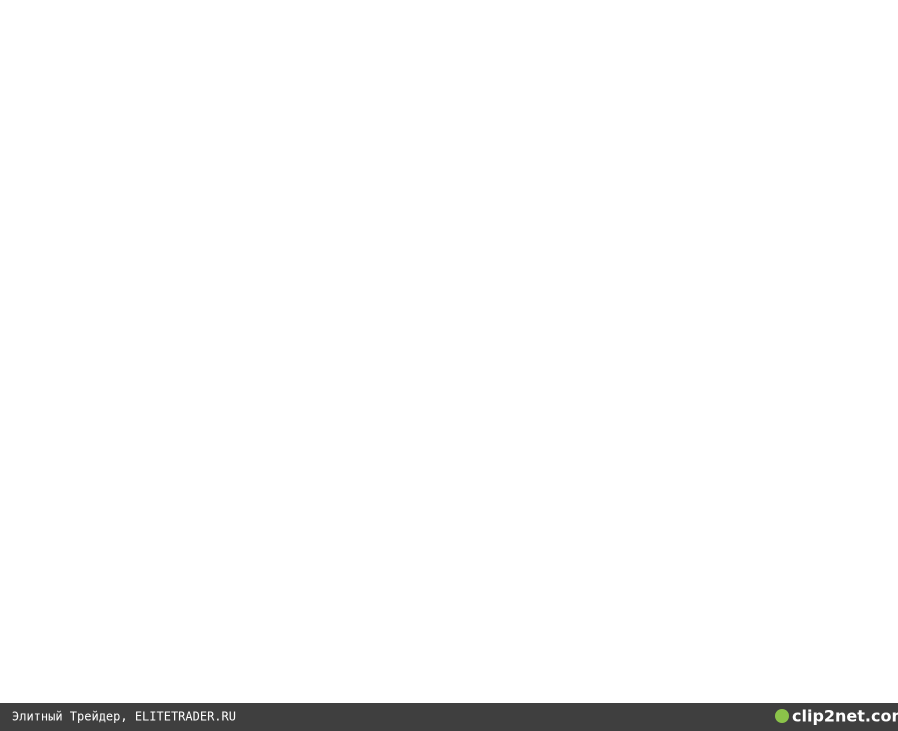 The height and width of the screenshot is (731, 898). Describe the element at coordinates (124, 717) in the screenshot. I see `footer-text: Элитный Трейдер, ELITETRADER.RU` at that location.